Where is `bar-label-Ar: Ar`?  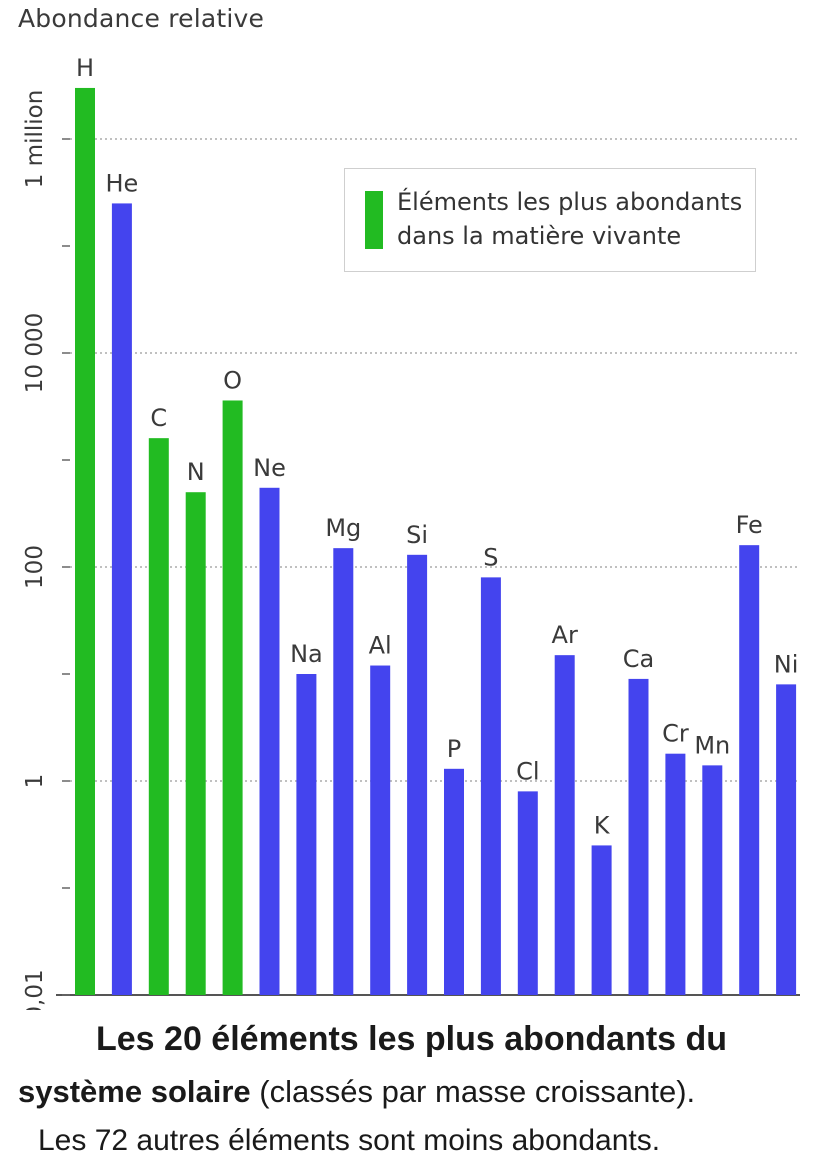 bar-label-Ar: Ar is located at coordinates (565, 635).